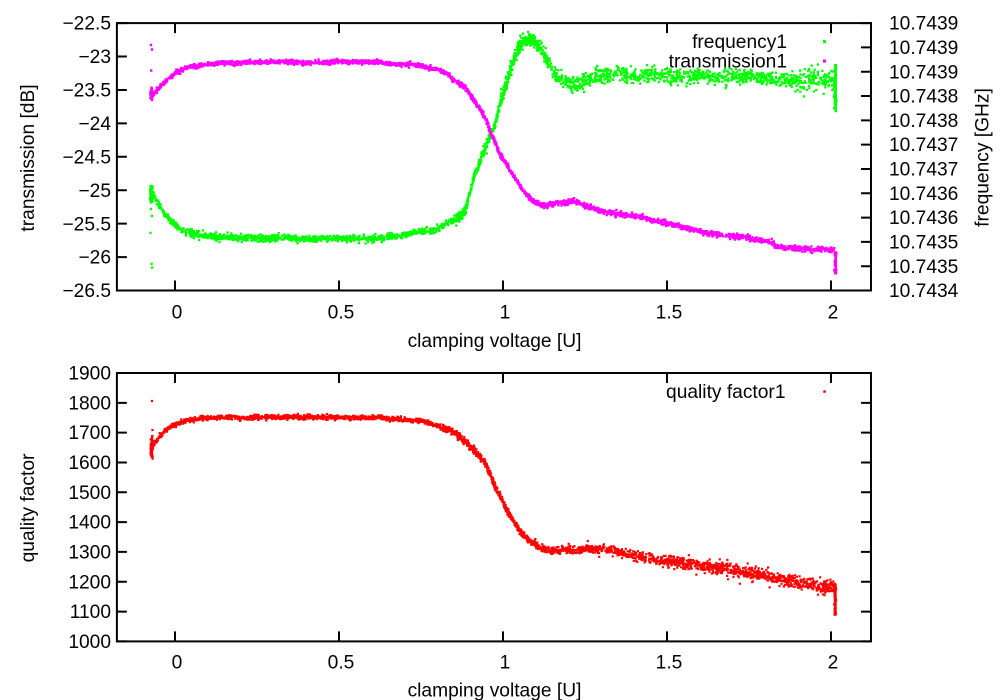 This screenshot has width=1000, height=700. I want to click on svg-text: −25.5, so click(86, 224).